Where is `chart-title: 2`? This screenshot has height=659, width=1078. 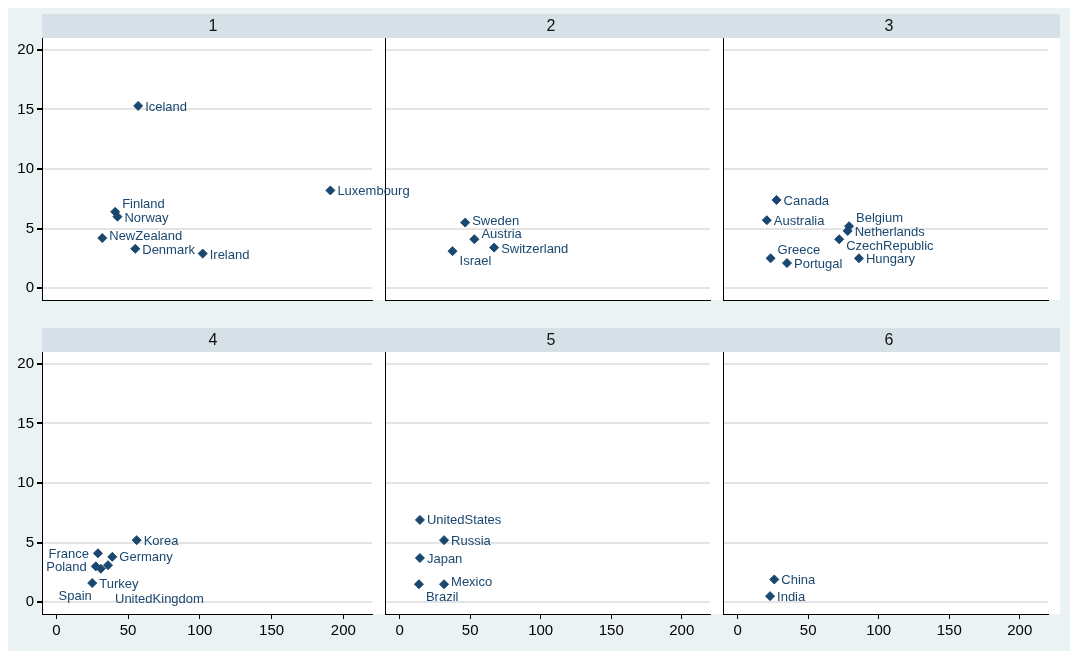
chart-title: 2 is located at coordinates (551, 26).